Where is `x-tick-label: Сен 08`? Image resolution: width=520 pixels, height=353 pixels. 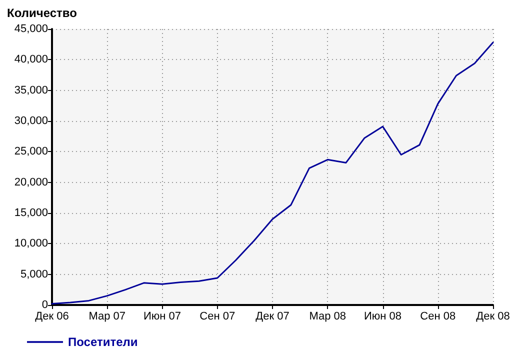 x-tick-label: Сен 08 is located at coordinates (438, 316).